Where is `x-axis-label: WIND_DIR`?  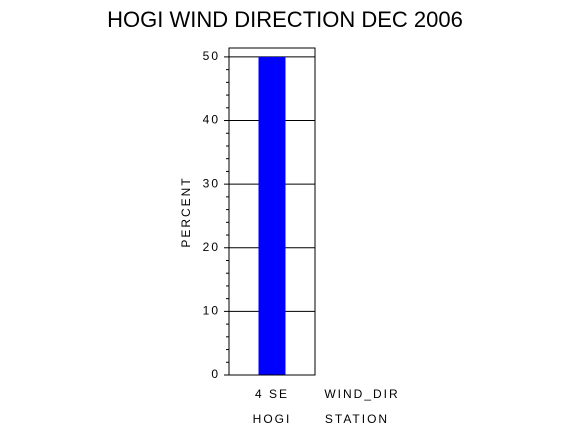 x-axis-label: WIND_DIR is located at coordinates (361, 394).